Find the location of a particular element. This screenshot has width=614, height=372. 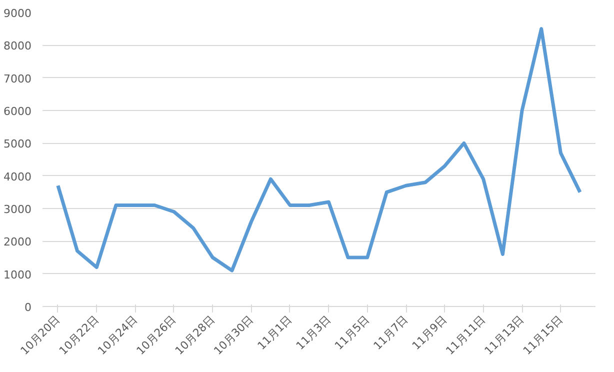

y-tick-label: 3000 is located at coordinates (18, 209).